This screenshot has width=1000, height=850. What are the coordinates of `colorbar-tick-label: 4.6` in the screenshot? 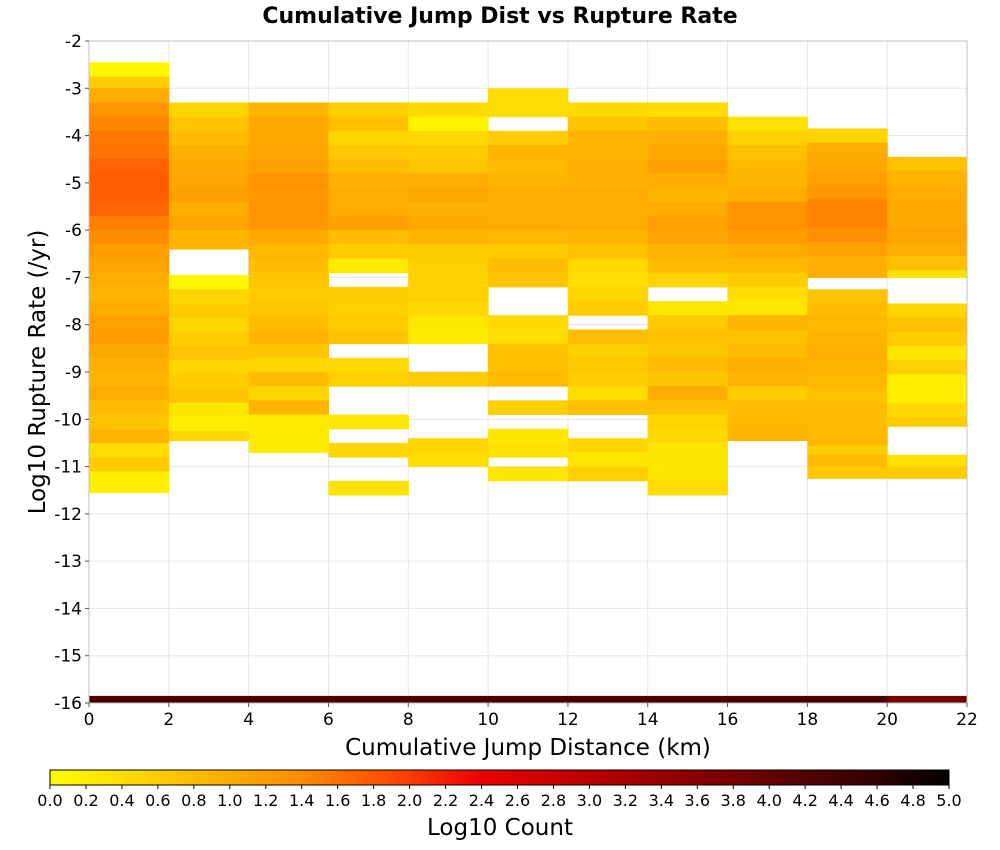 It's located at (876, 800).